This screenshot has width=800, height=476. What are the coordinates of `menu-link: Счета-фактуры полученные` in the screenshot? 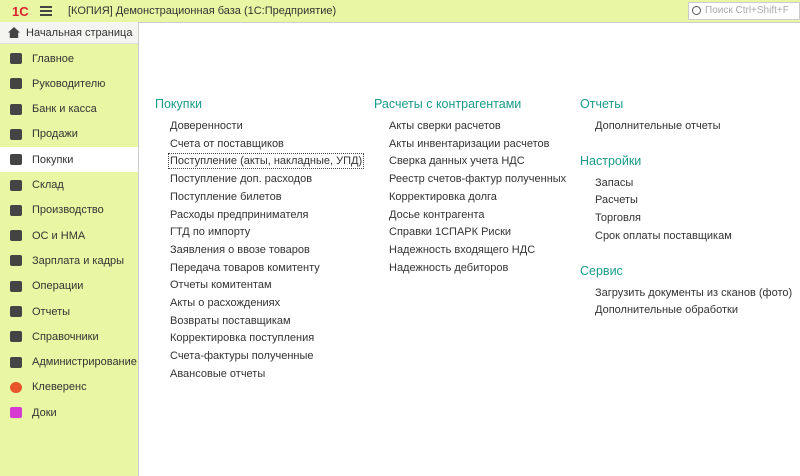 It's located at (242, 356).